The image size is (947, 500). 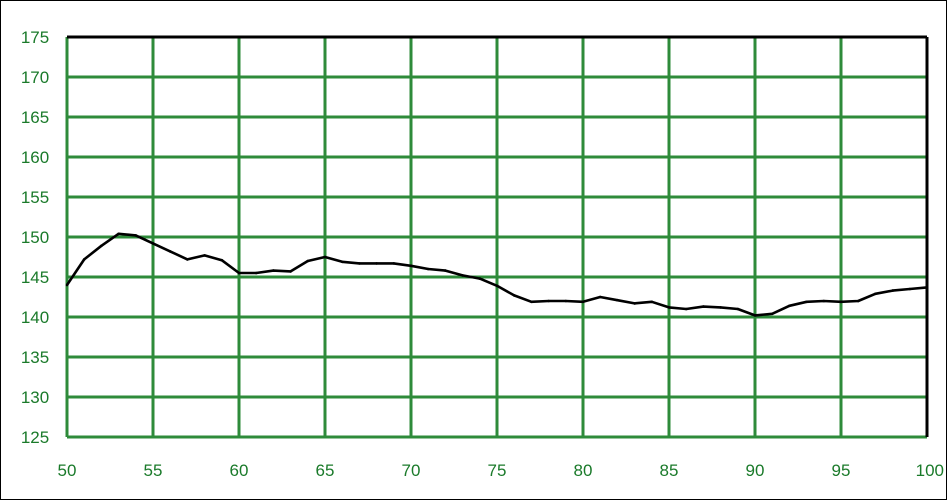 What do you see at coordinates (35, 197) in the screenshot?
I see `y-tick-label: 155` at bounding box center [35, 197].